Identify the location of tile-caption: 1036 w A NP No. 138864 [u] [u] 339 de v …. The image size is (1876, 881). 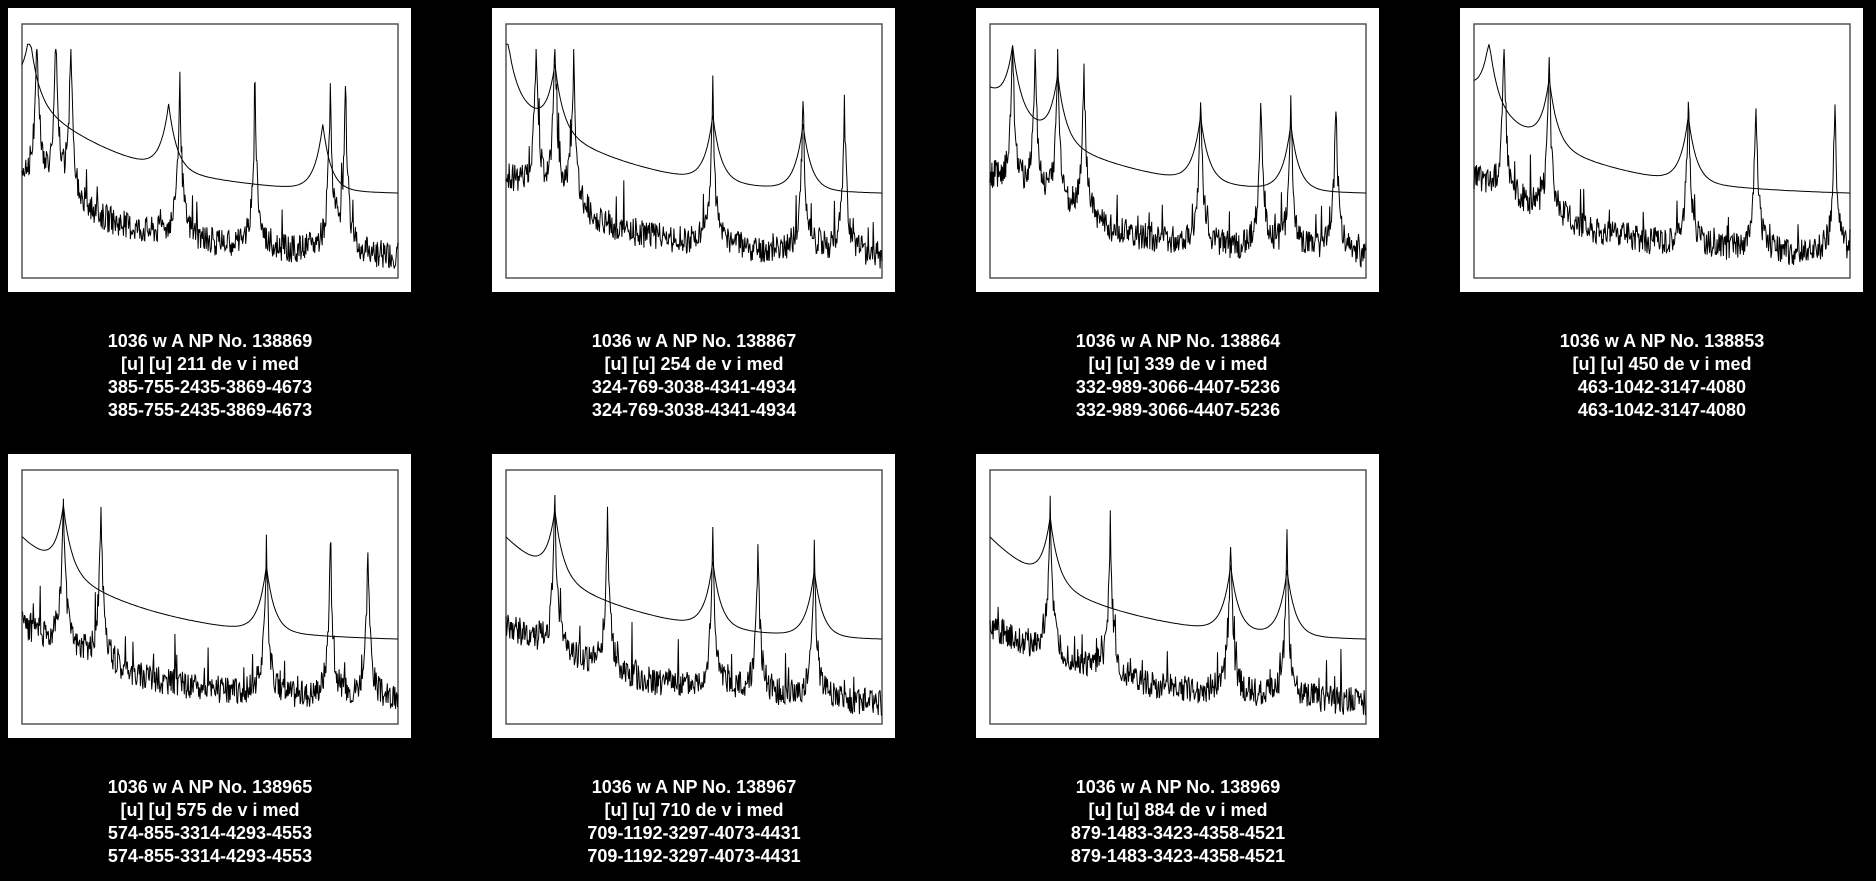
(1178, 376).